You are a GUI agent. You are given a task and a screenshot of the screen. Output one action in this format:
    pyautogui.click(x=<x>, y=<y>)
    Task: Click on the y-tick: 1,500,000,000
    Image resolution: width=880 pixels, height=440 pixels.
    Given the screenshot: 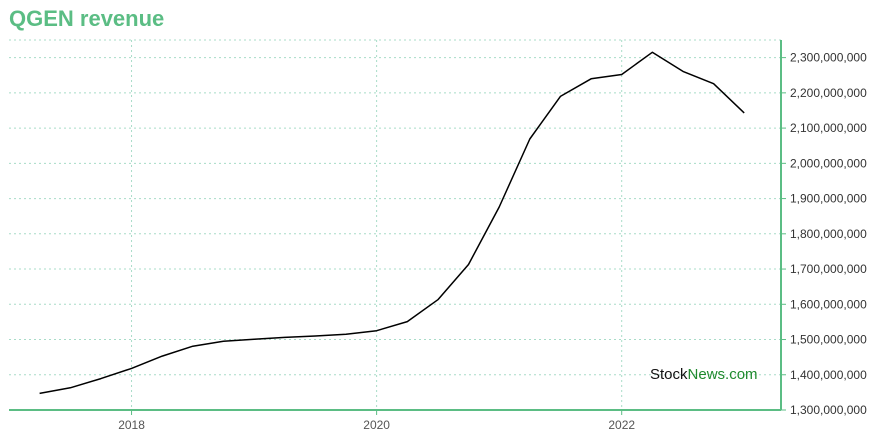 What is the action you would take?
    pyautogui.click(x=828, y=340)
    